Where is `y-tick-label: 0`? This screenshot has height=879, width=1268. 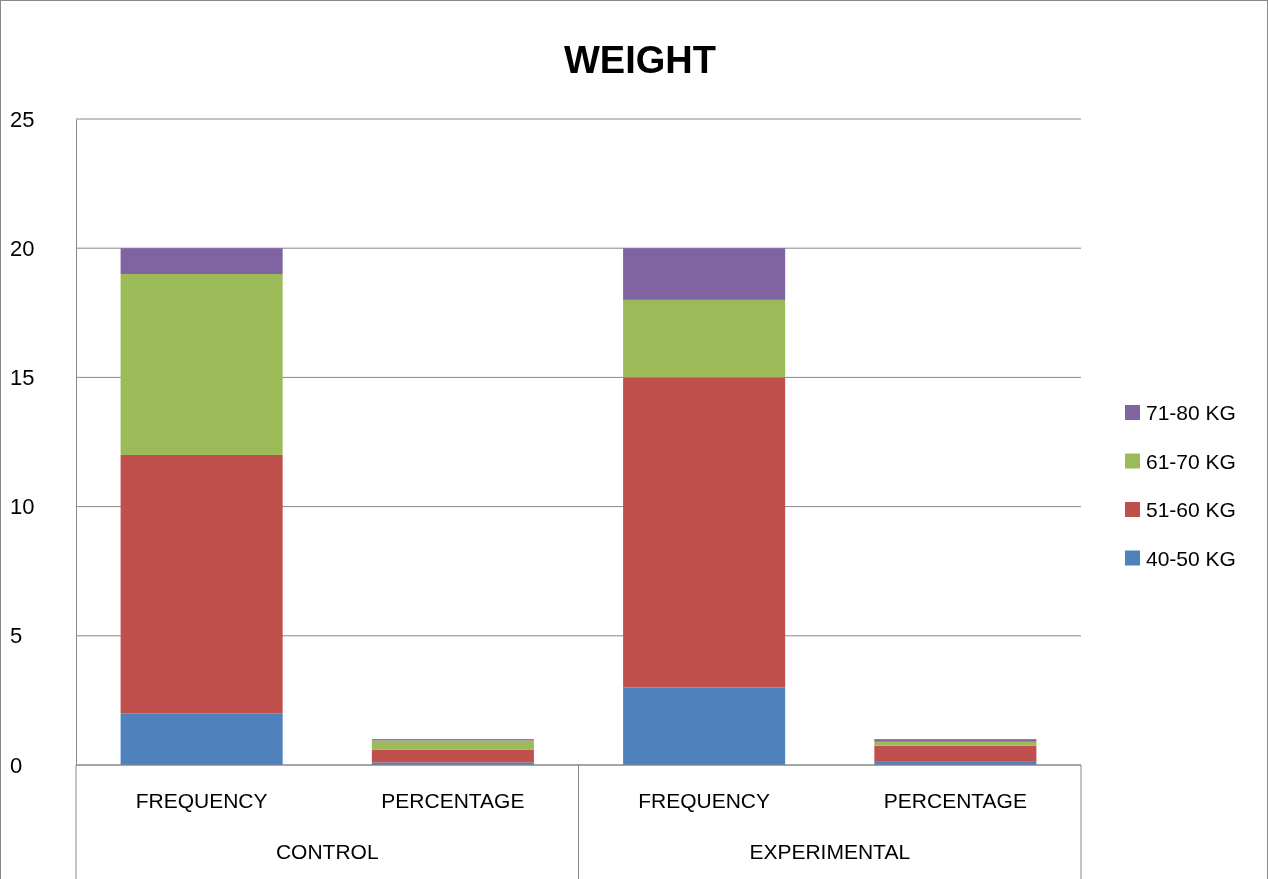 y-tick-label: 0 is located at coordinates (16, 765).